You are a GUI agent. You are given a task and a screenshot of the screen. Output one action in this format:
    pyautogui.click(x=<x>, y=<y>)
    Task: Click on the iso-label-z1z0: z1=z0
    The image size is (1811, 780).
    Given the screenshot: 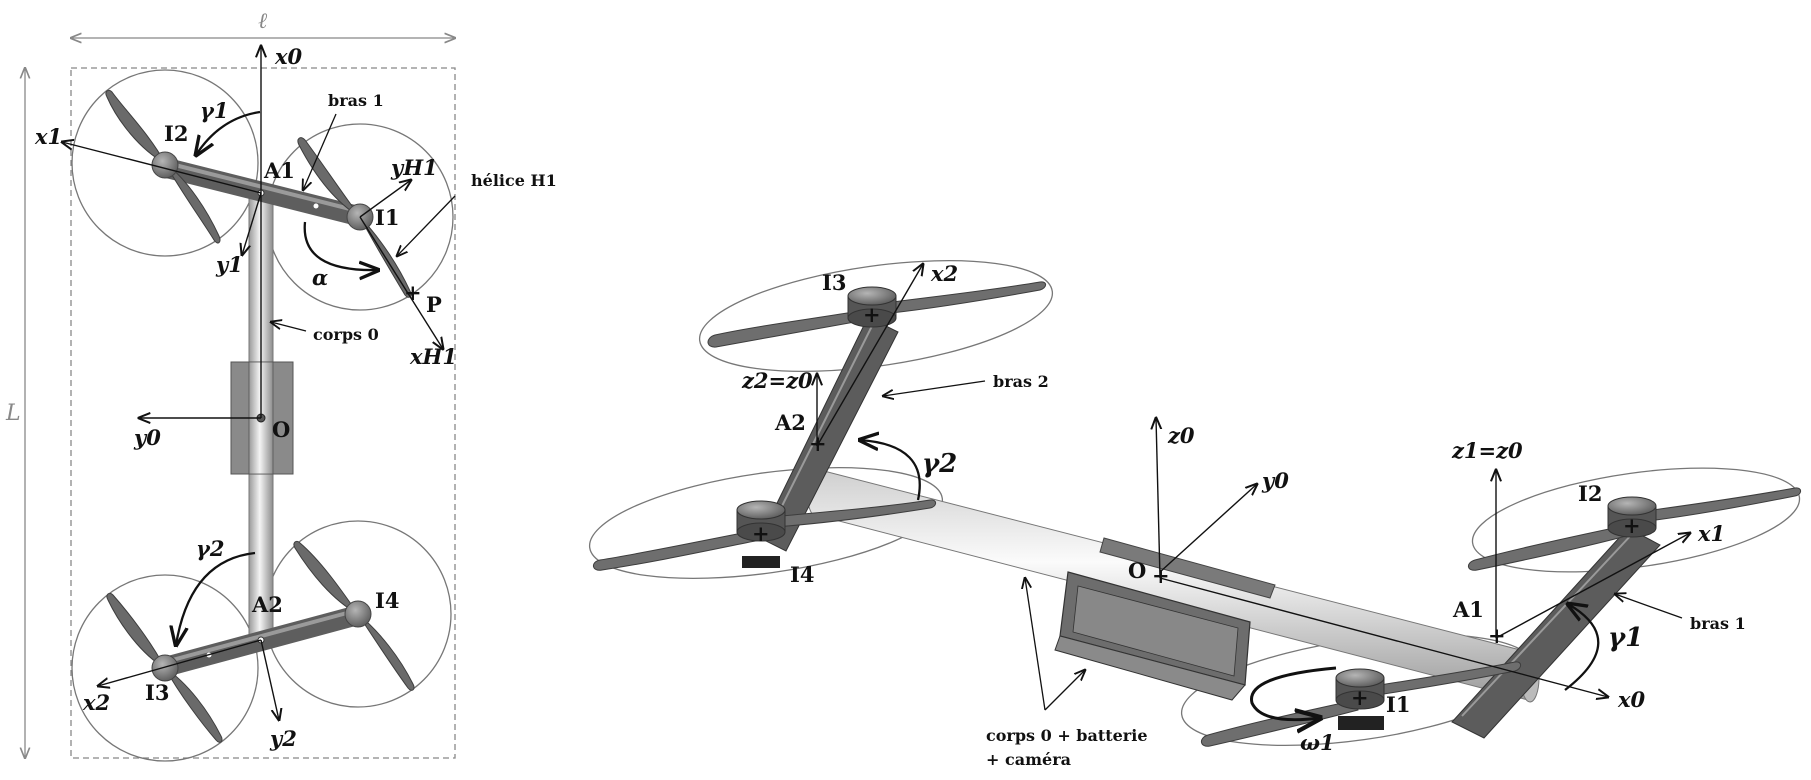 What is the action you would take?
    pyautogui.click(x=1487, y=450)
    